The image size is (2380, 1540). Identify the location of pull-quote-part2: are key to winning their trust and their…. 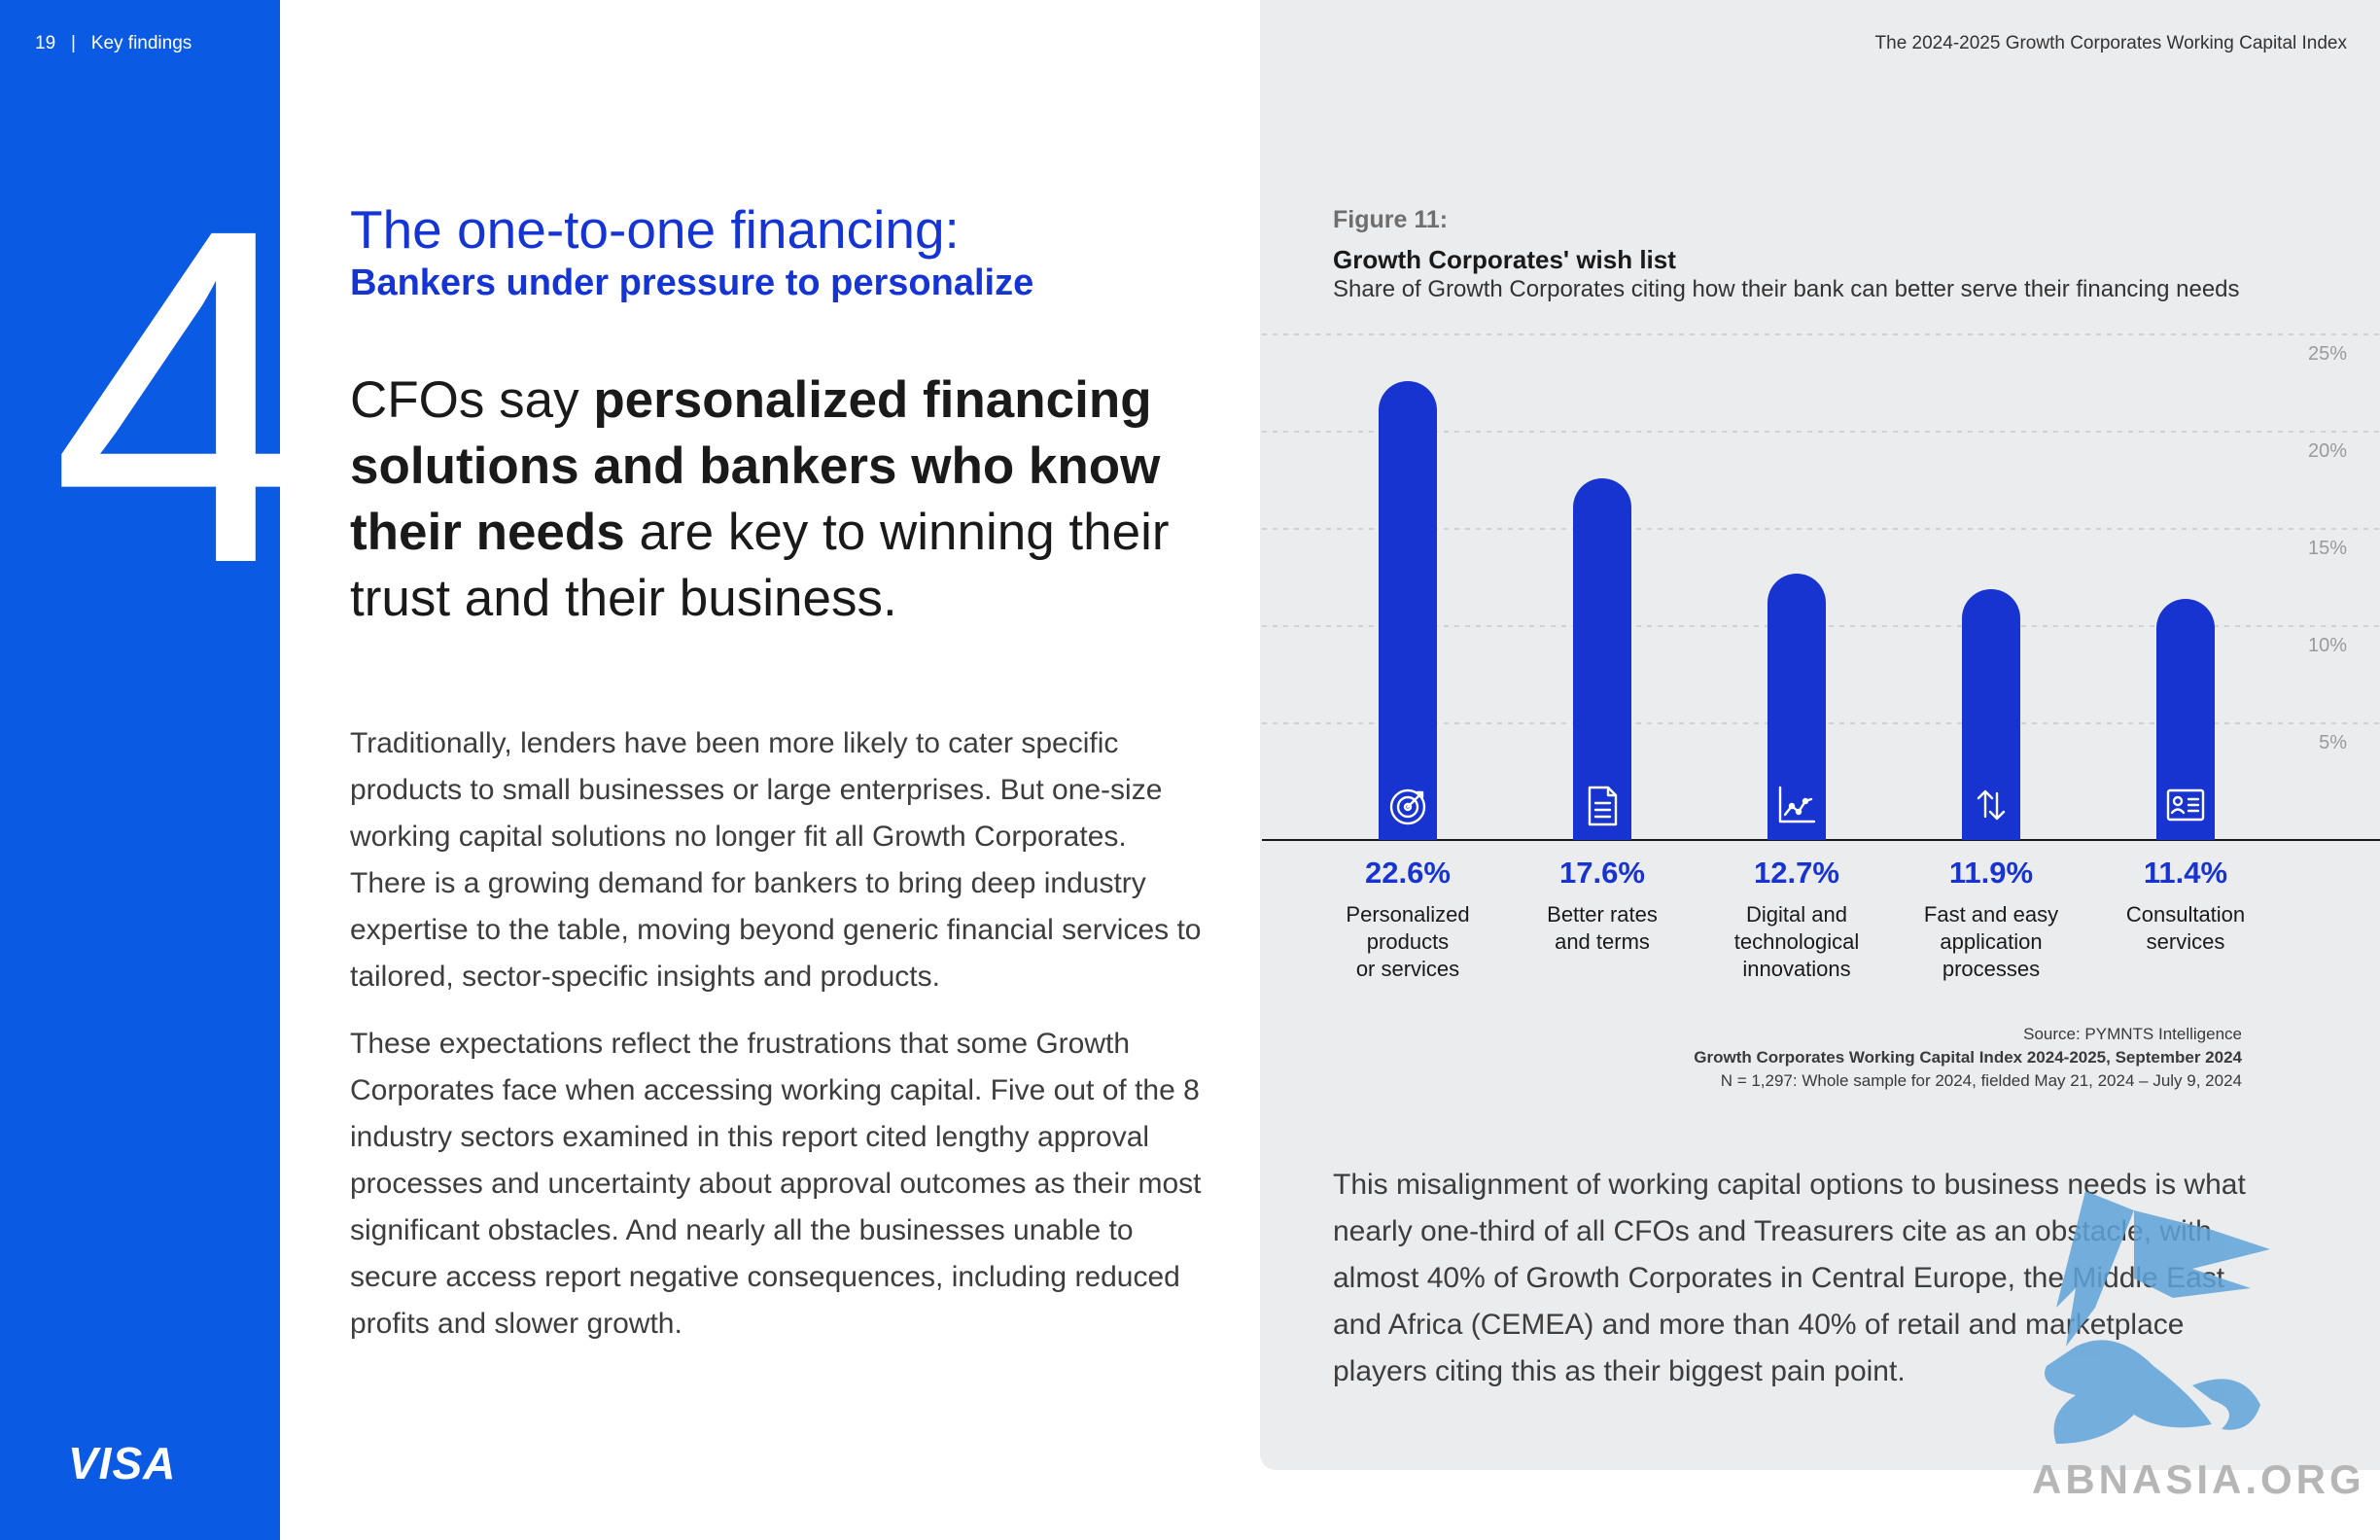
(760, 565).